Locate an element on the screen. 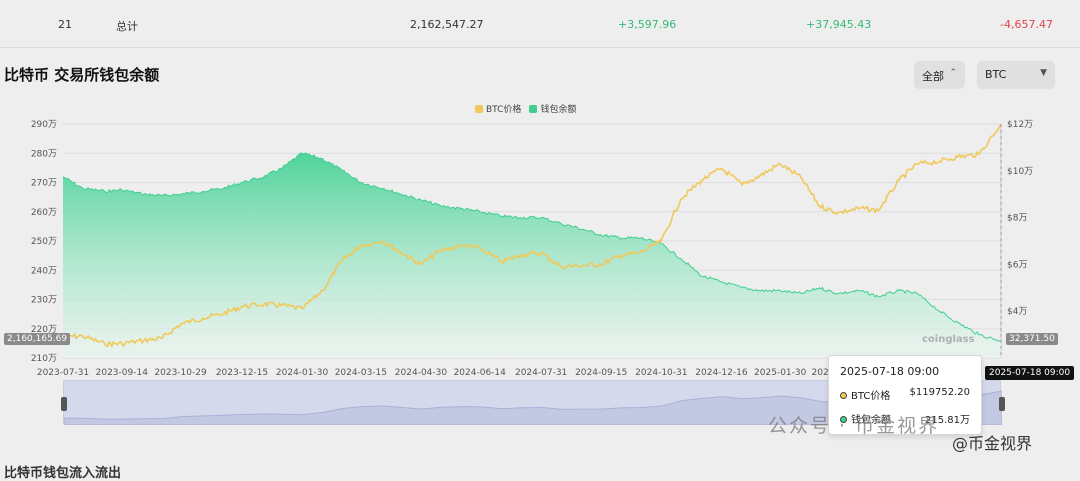 This screenshot has width=1080, height=481. y-left-tick-label: 270万 is located at coordinates (44, 184).